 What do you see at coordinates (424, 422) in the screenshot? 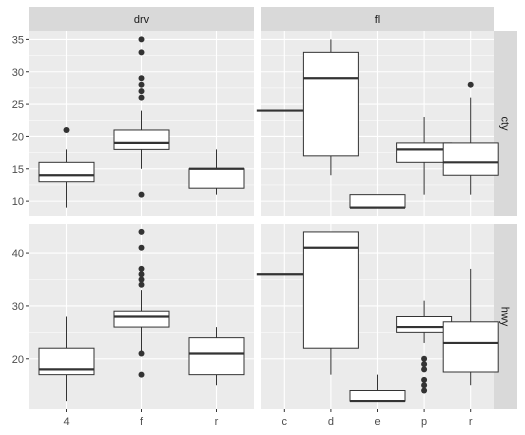
I see `x-tick-label: p` at bounding box center [424, 422].